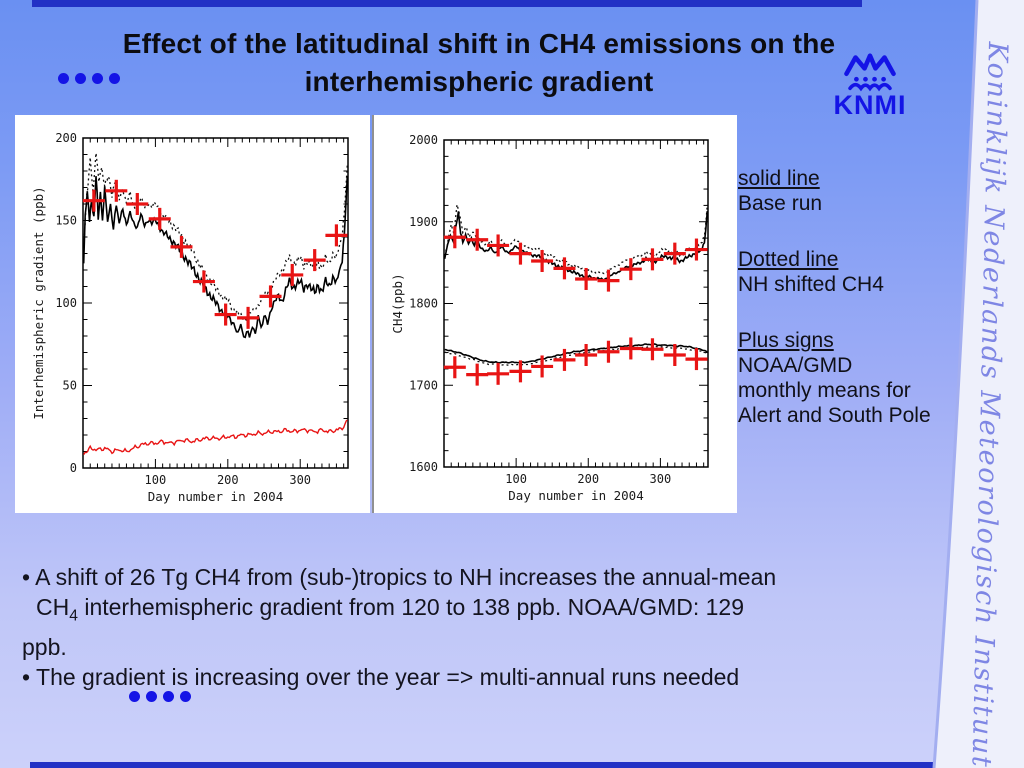  I want to click on legend-line: NOAA/GMD, so click(795, 365).